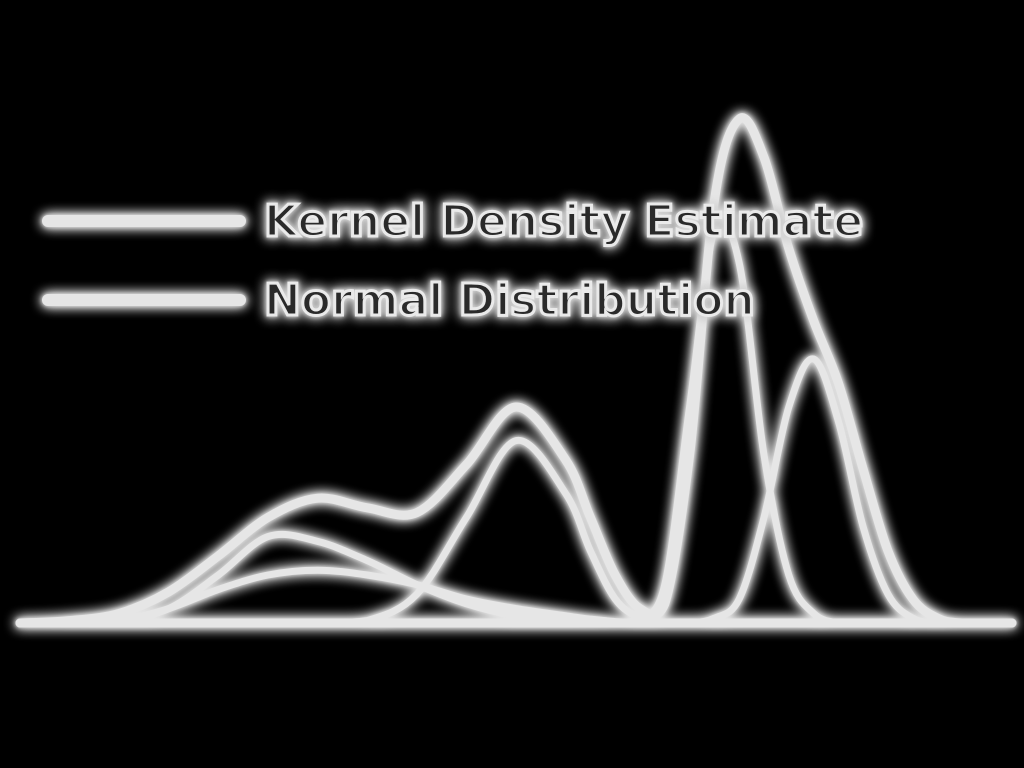  I want to click on legend-entry-normal: Normal Distribution Normal Distribution, so click(399, 301).